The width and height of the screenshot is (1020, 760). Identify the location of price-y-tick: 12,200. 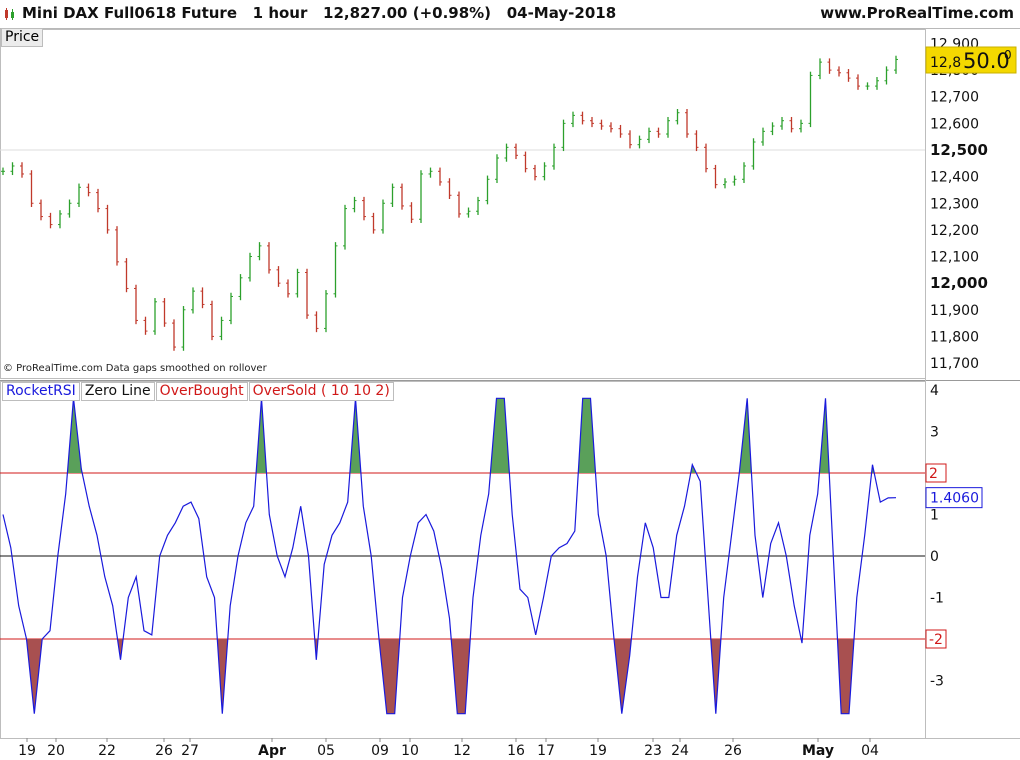
(954, 231).